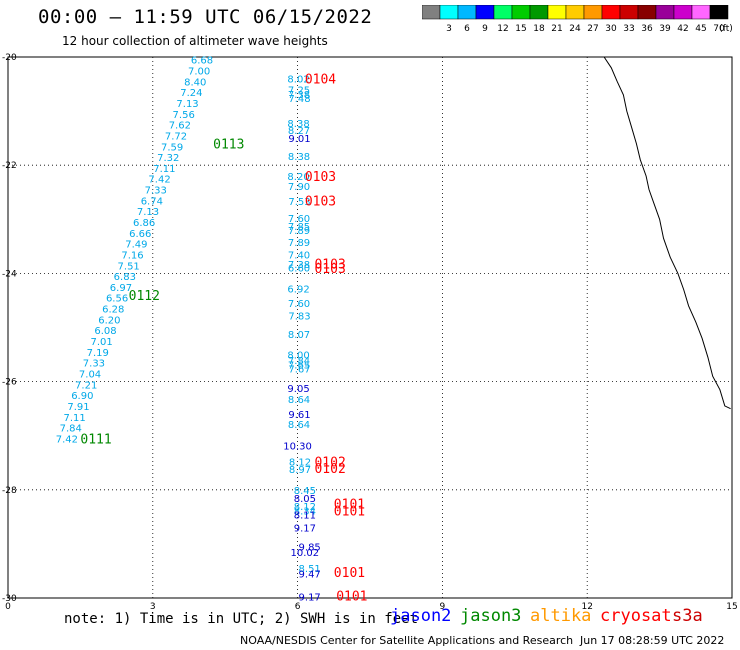  I want to click on wave-height-point: 7.38, so click(299, 265).